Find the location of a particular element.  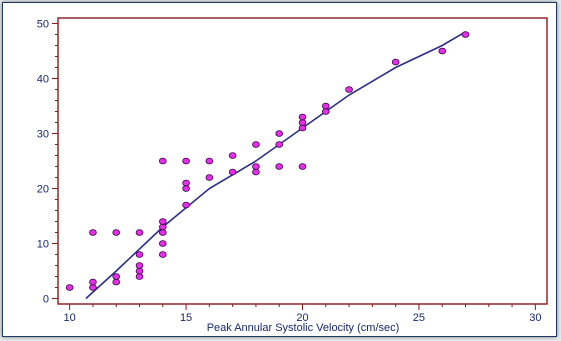

x-tick-label: 10 is located at coordinates (70, 318).